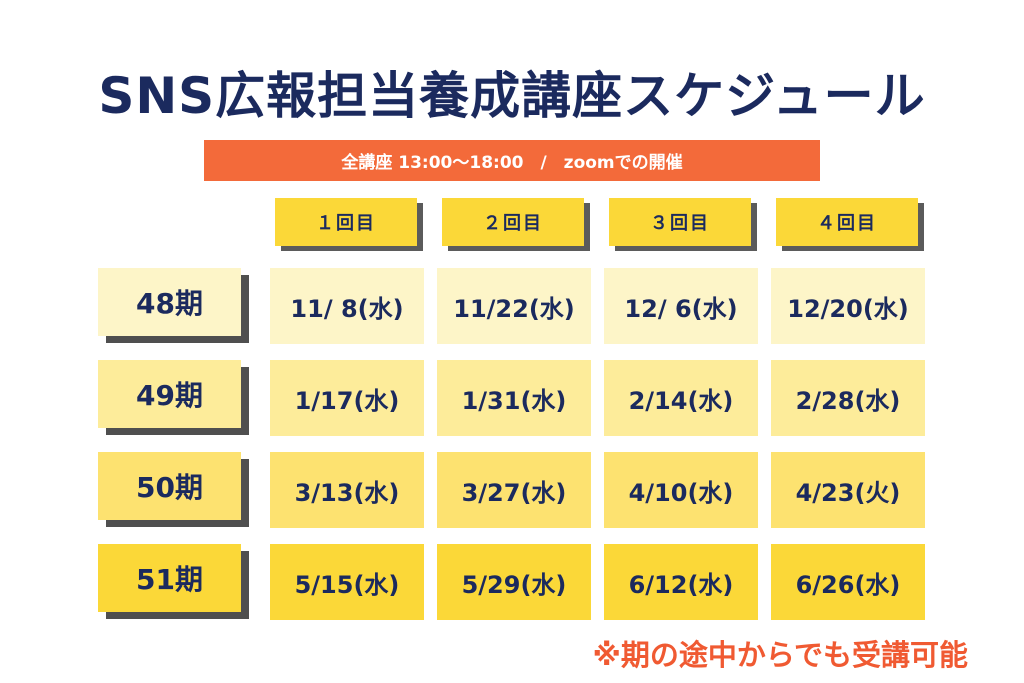 This screenshot has height=683, width=1024. Describe the element at coordinates (848, 582) in the screenshot. I see `date-cell: 6/26(水)` at that location.